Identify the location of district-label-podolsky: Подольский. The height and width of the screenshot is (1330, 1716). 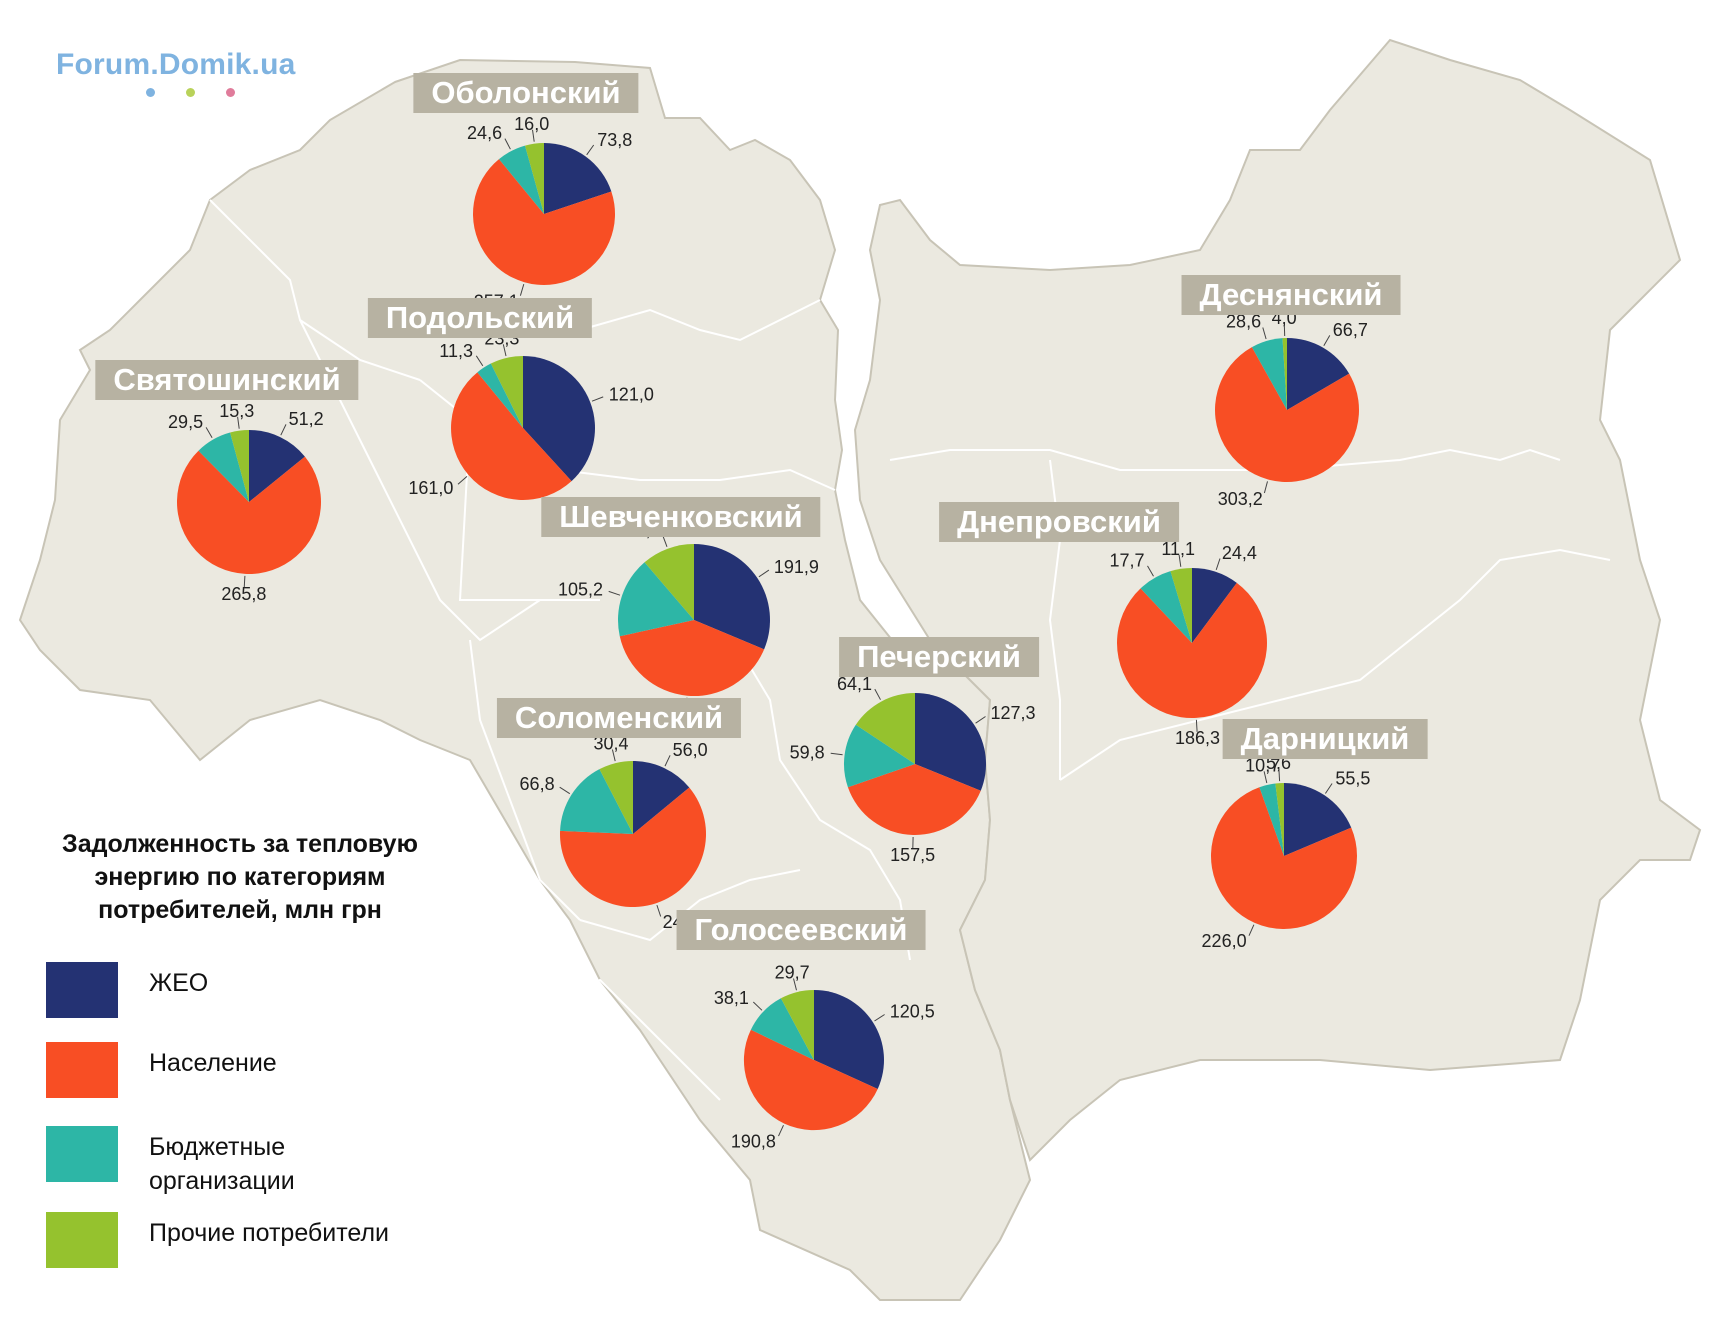
(480, 318).